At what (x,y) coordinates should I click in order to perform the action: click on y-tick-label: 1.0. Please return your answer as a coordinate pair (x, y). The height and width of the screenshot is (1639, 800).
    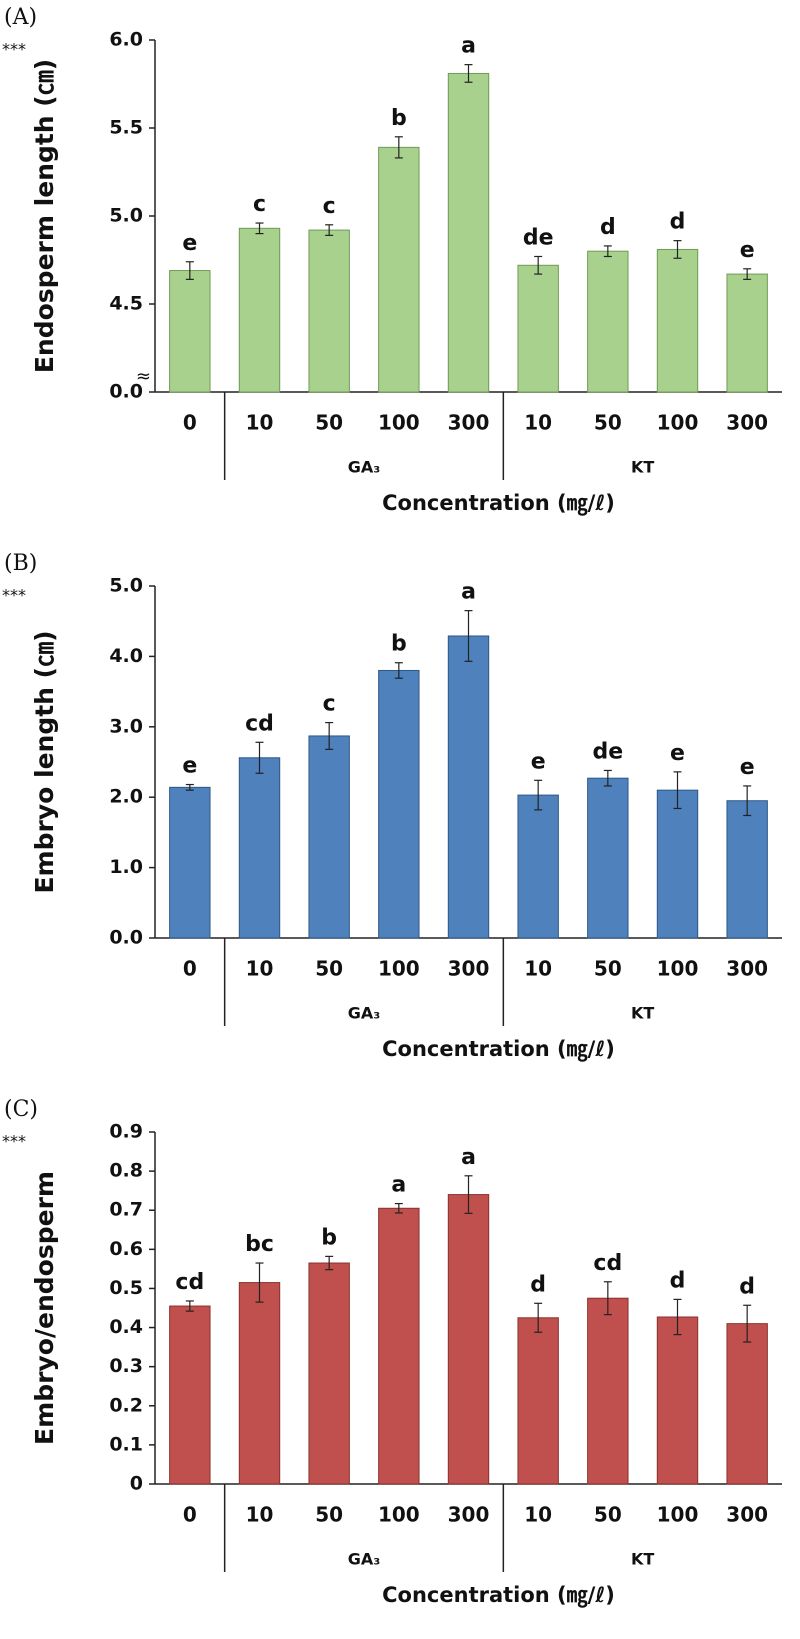
    Looking at the image, I should click on (126, 867).